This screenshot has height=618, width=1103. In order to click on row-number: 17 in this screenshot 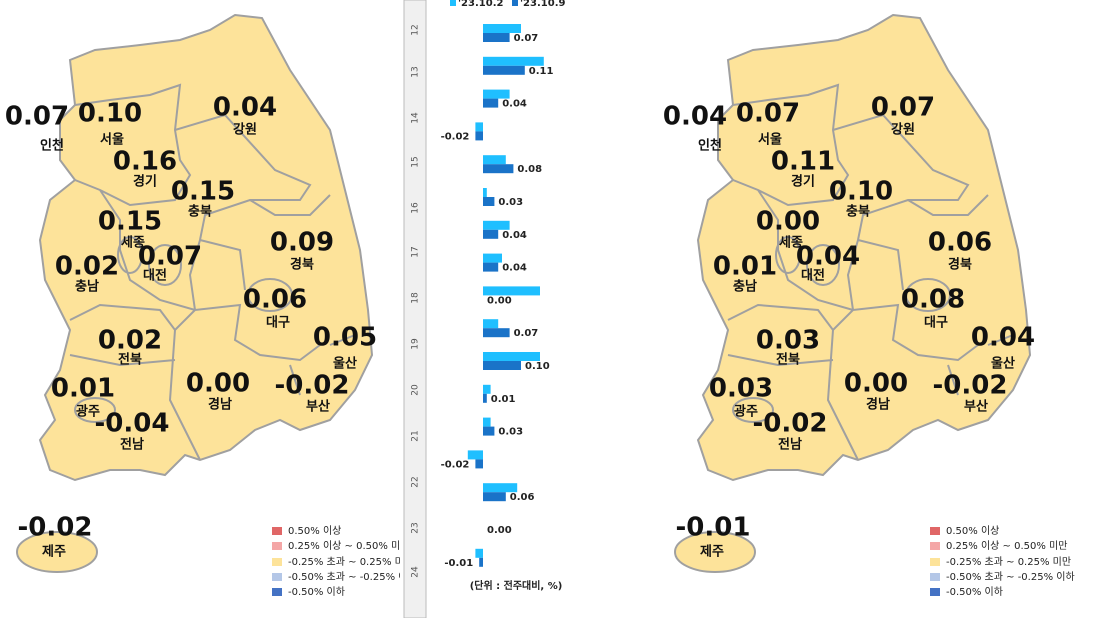, I will do `click(416, 251)`.